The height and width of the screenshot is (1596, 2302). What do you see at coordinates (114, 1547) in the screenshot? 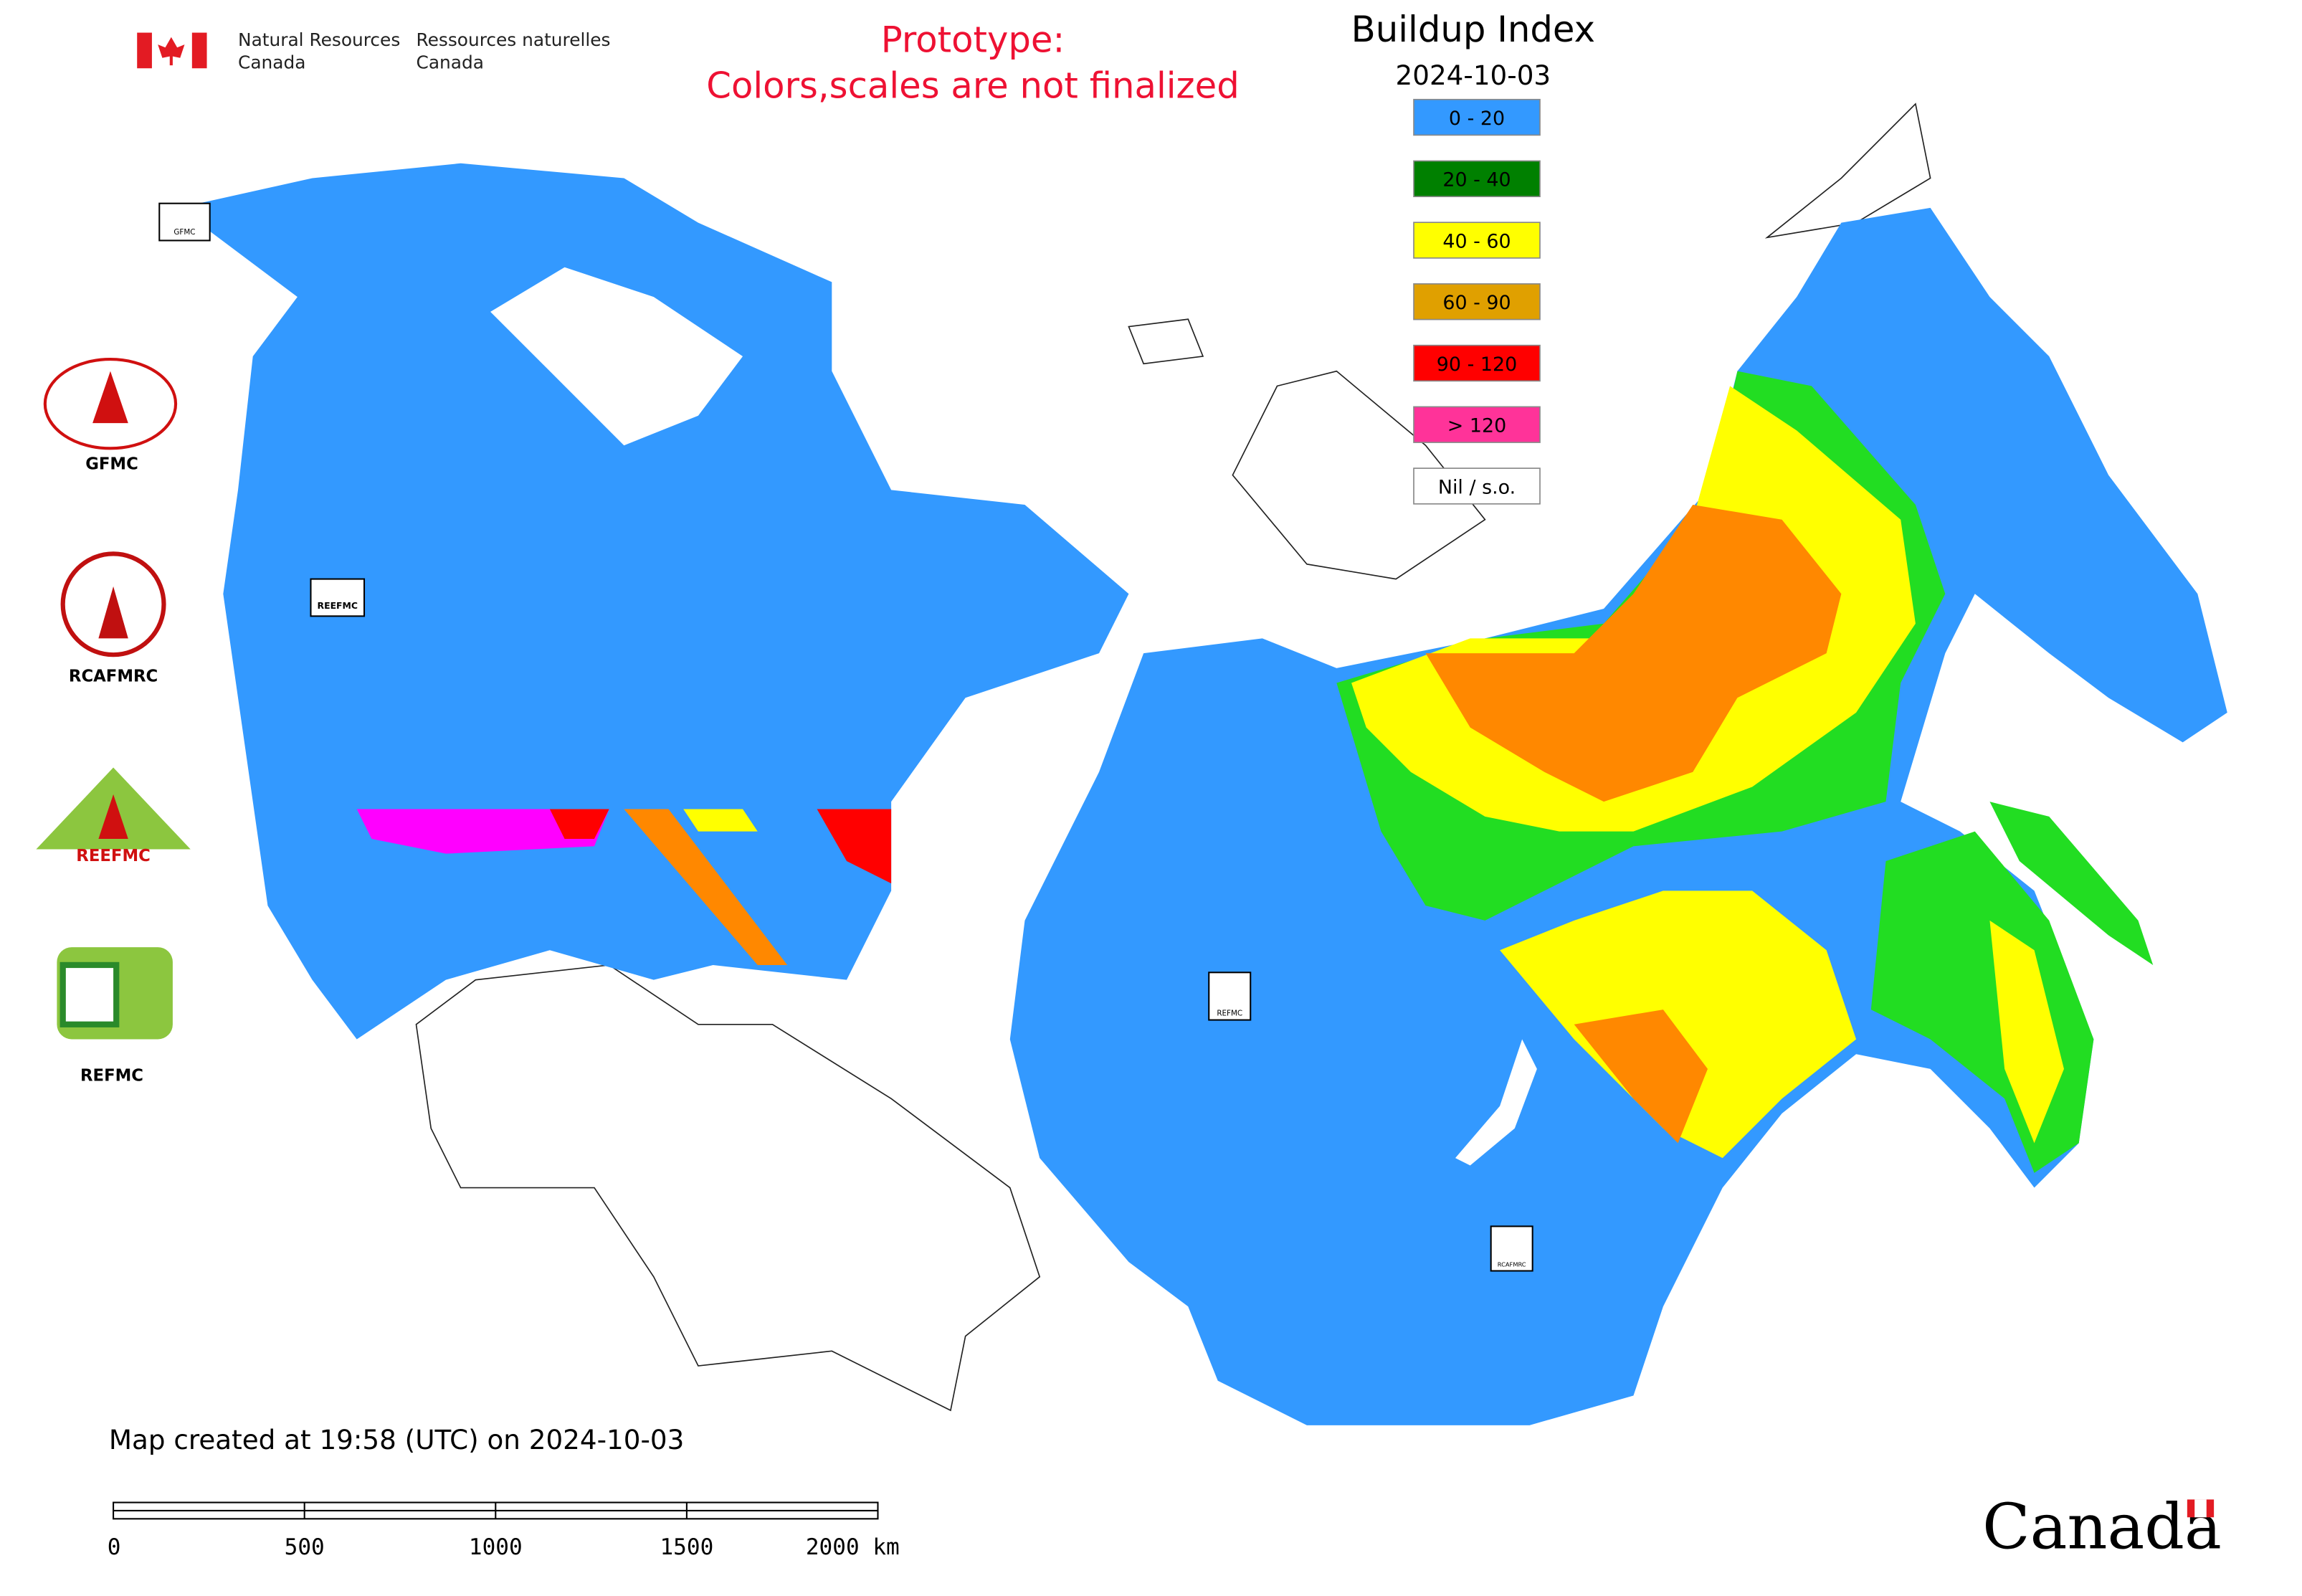
I see `scale-bar-label: 0` at bounding box center [114, 1547].